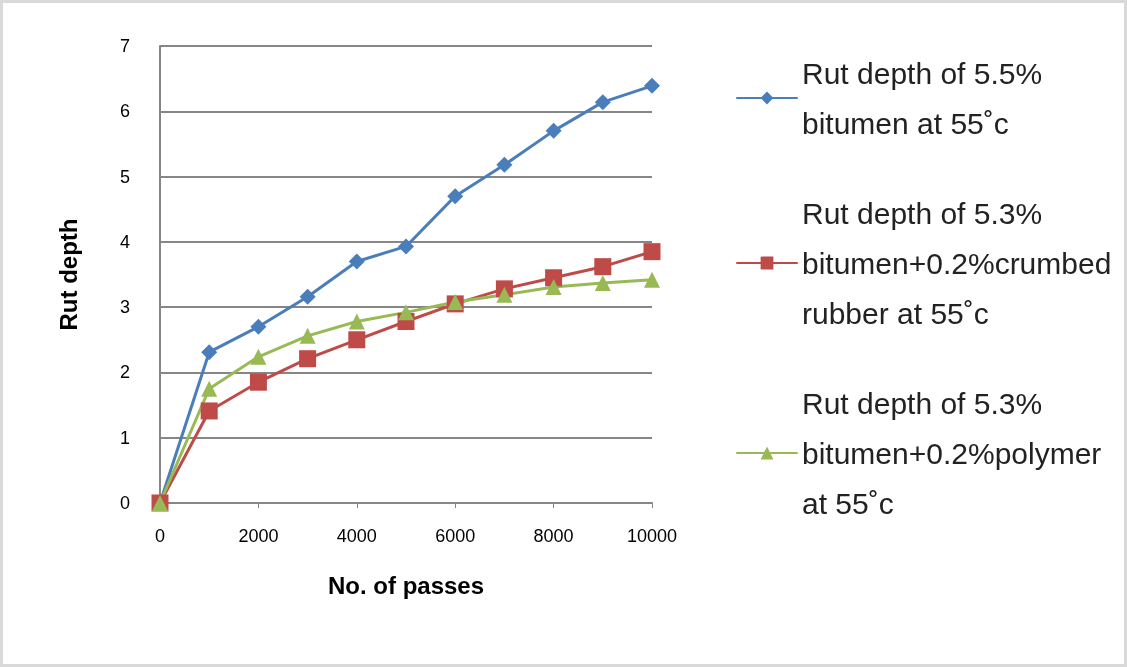 The height and width of the screenshot is (667, 1127). I want to click on legend-label: Rut depth of 5.3% bitumen+0.2%polymer at 55˚c, so click(952, 453).